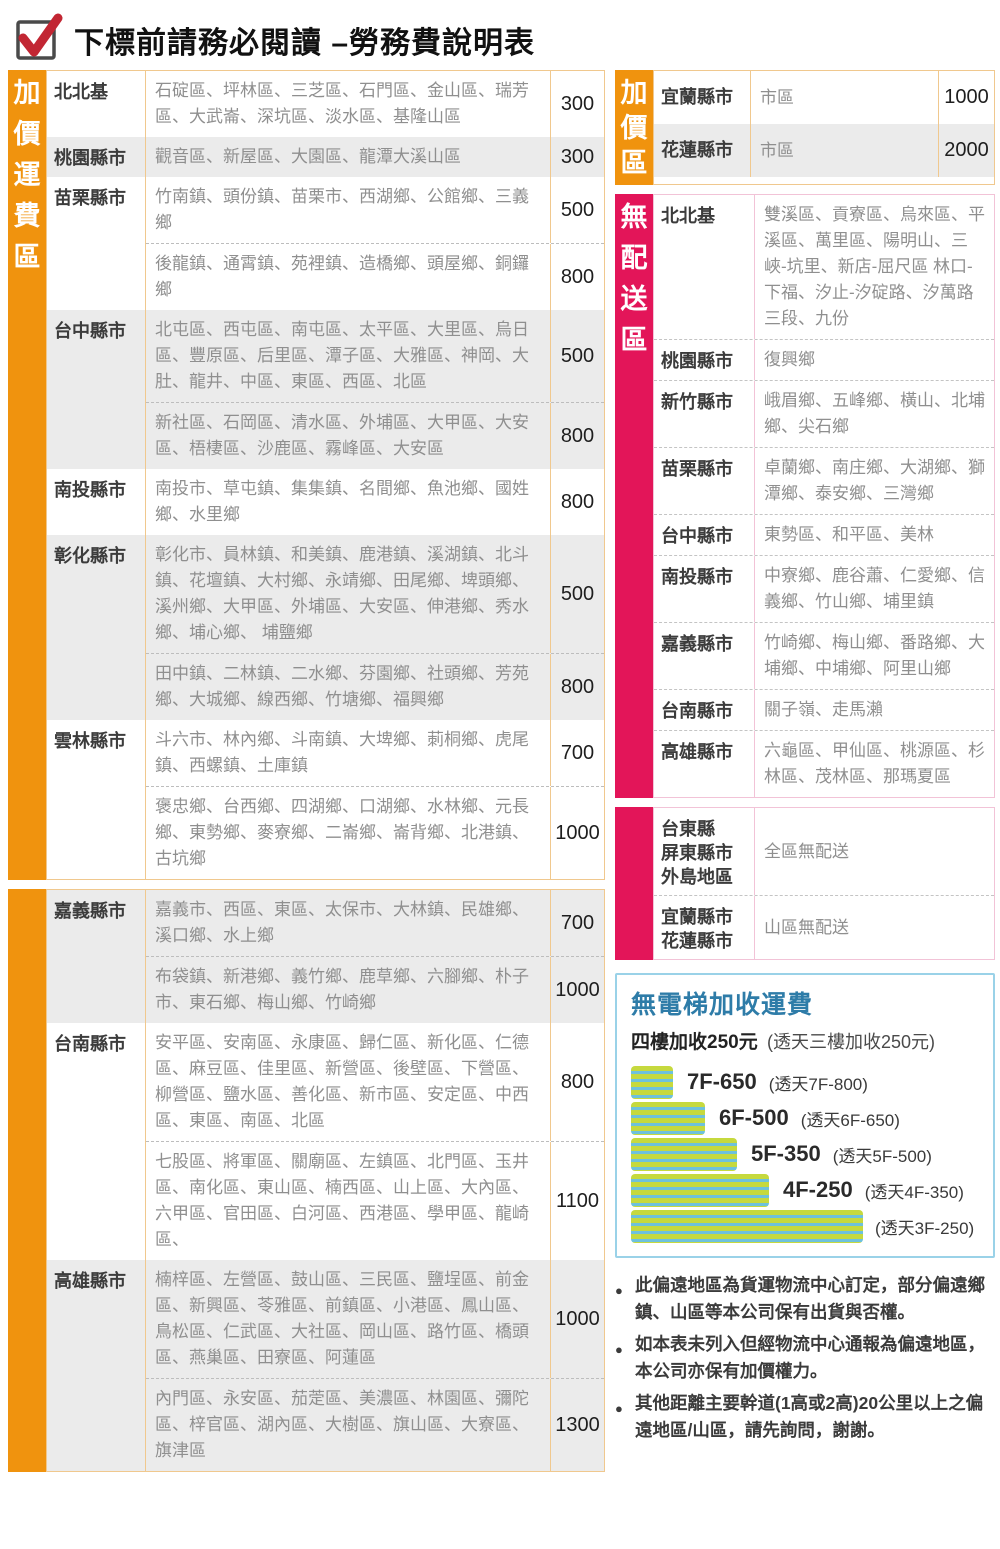 Image resolution: width=1000 pixels, height=1549 pixels. What do you see at coordinates (844, 150) in the screenshot?
I see `area-list-cell: 市區` at bounding box center [844, 150].